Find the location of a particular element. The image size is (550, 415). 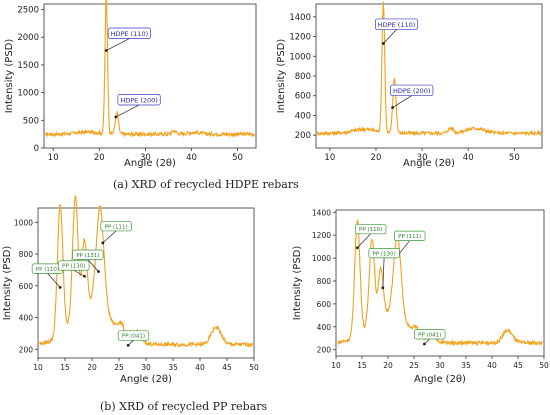

y-tick-label: 0 is located at coordinates (36, 149).